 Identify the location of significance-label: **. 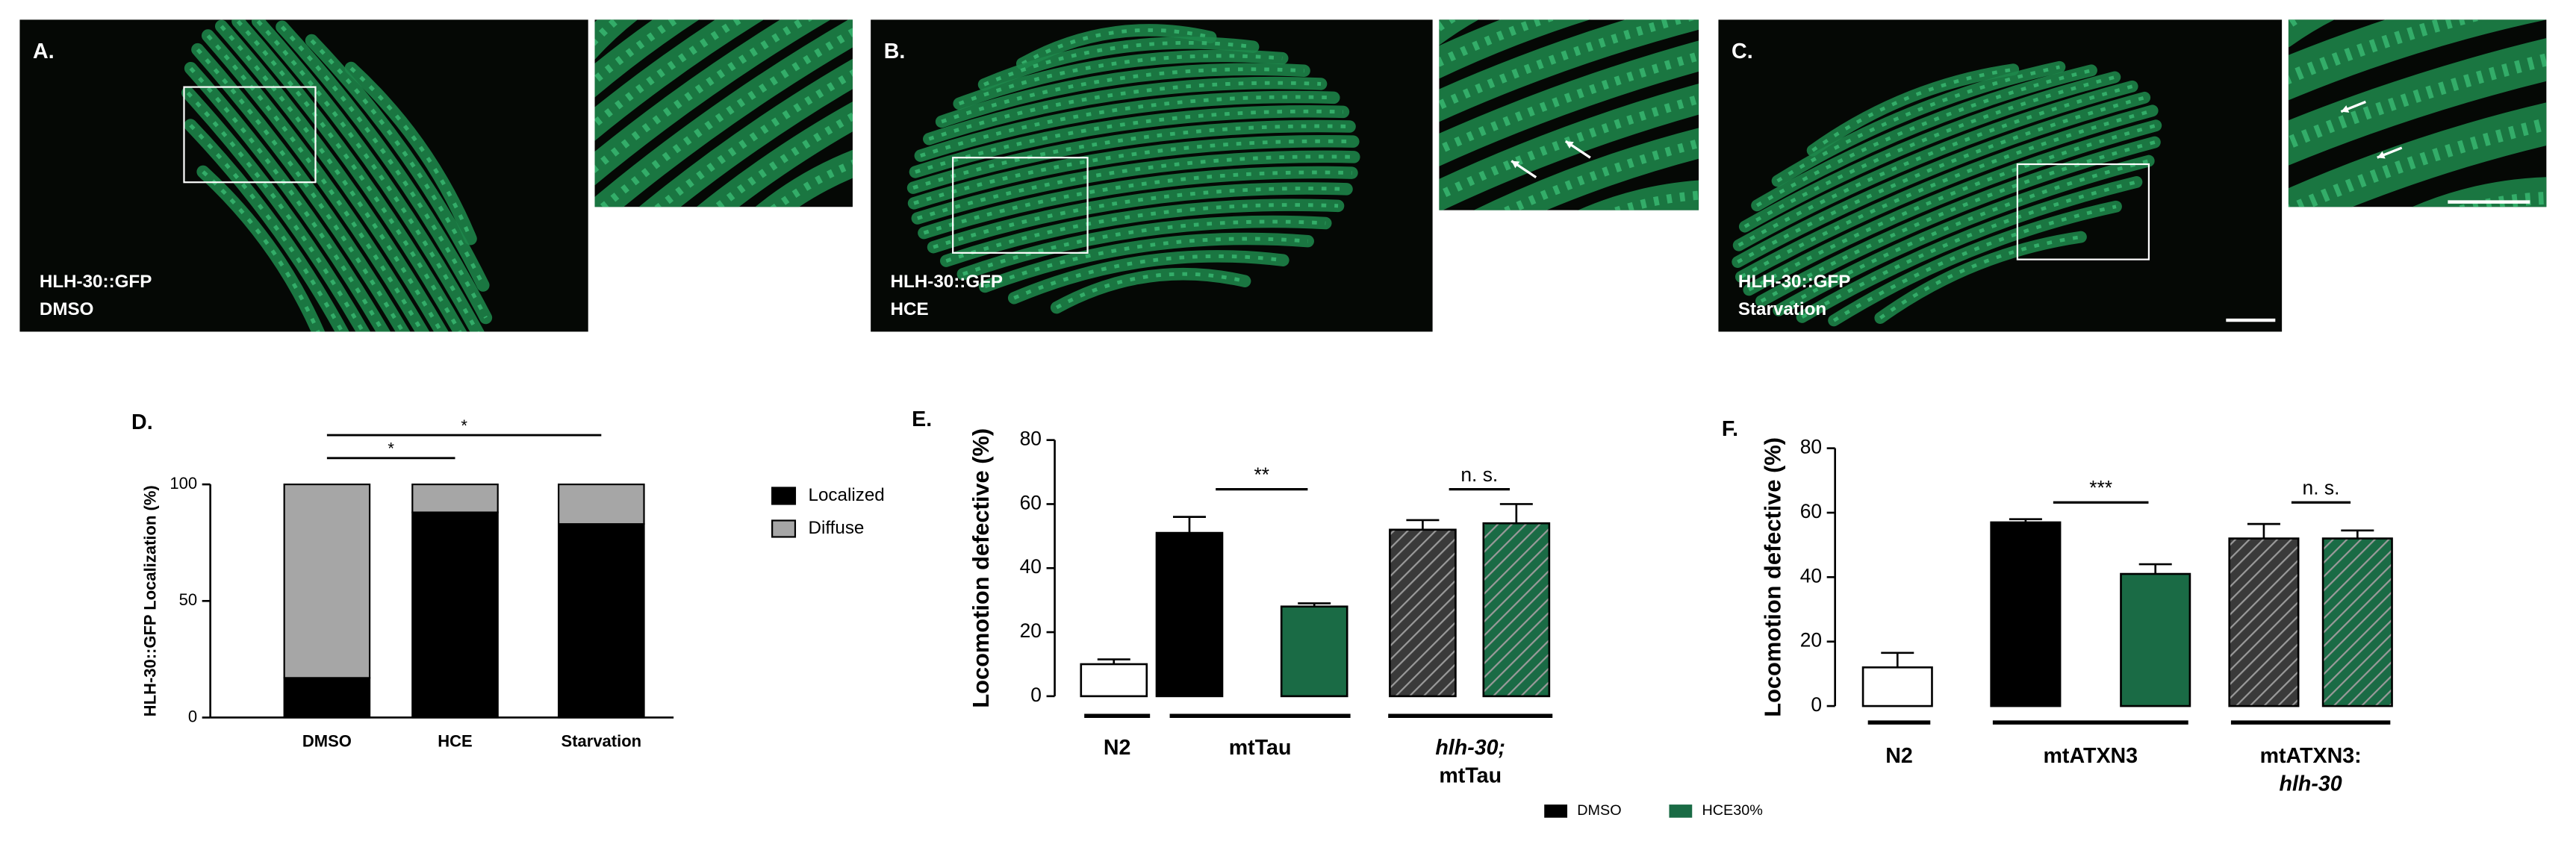
(1262, 474).